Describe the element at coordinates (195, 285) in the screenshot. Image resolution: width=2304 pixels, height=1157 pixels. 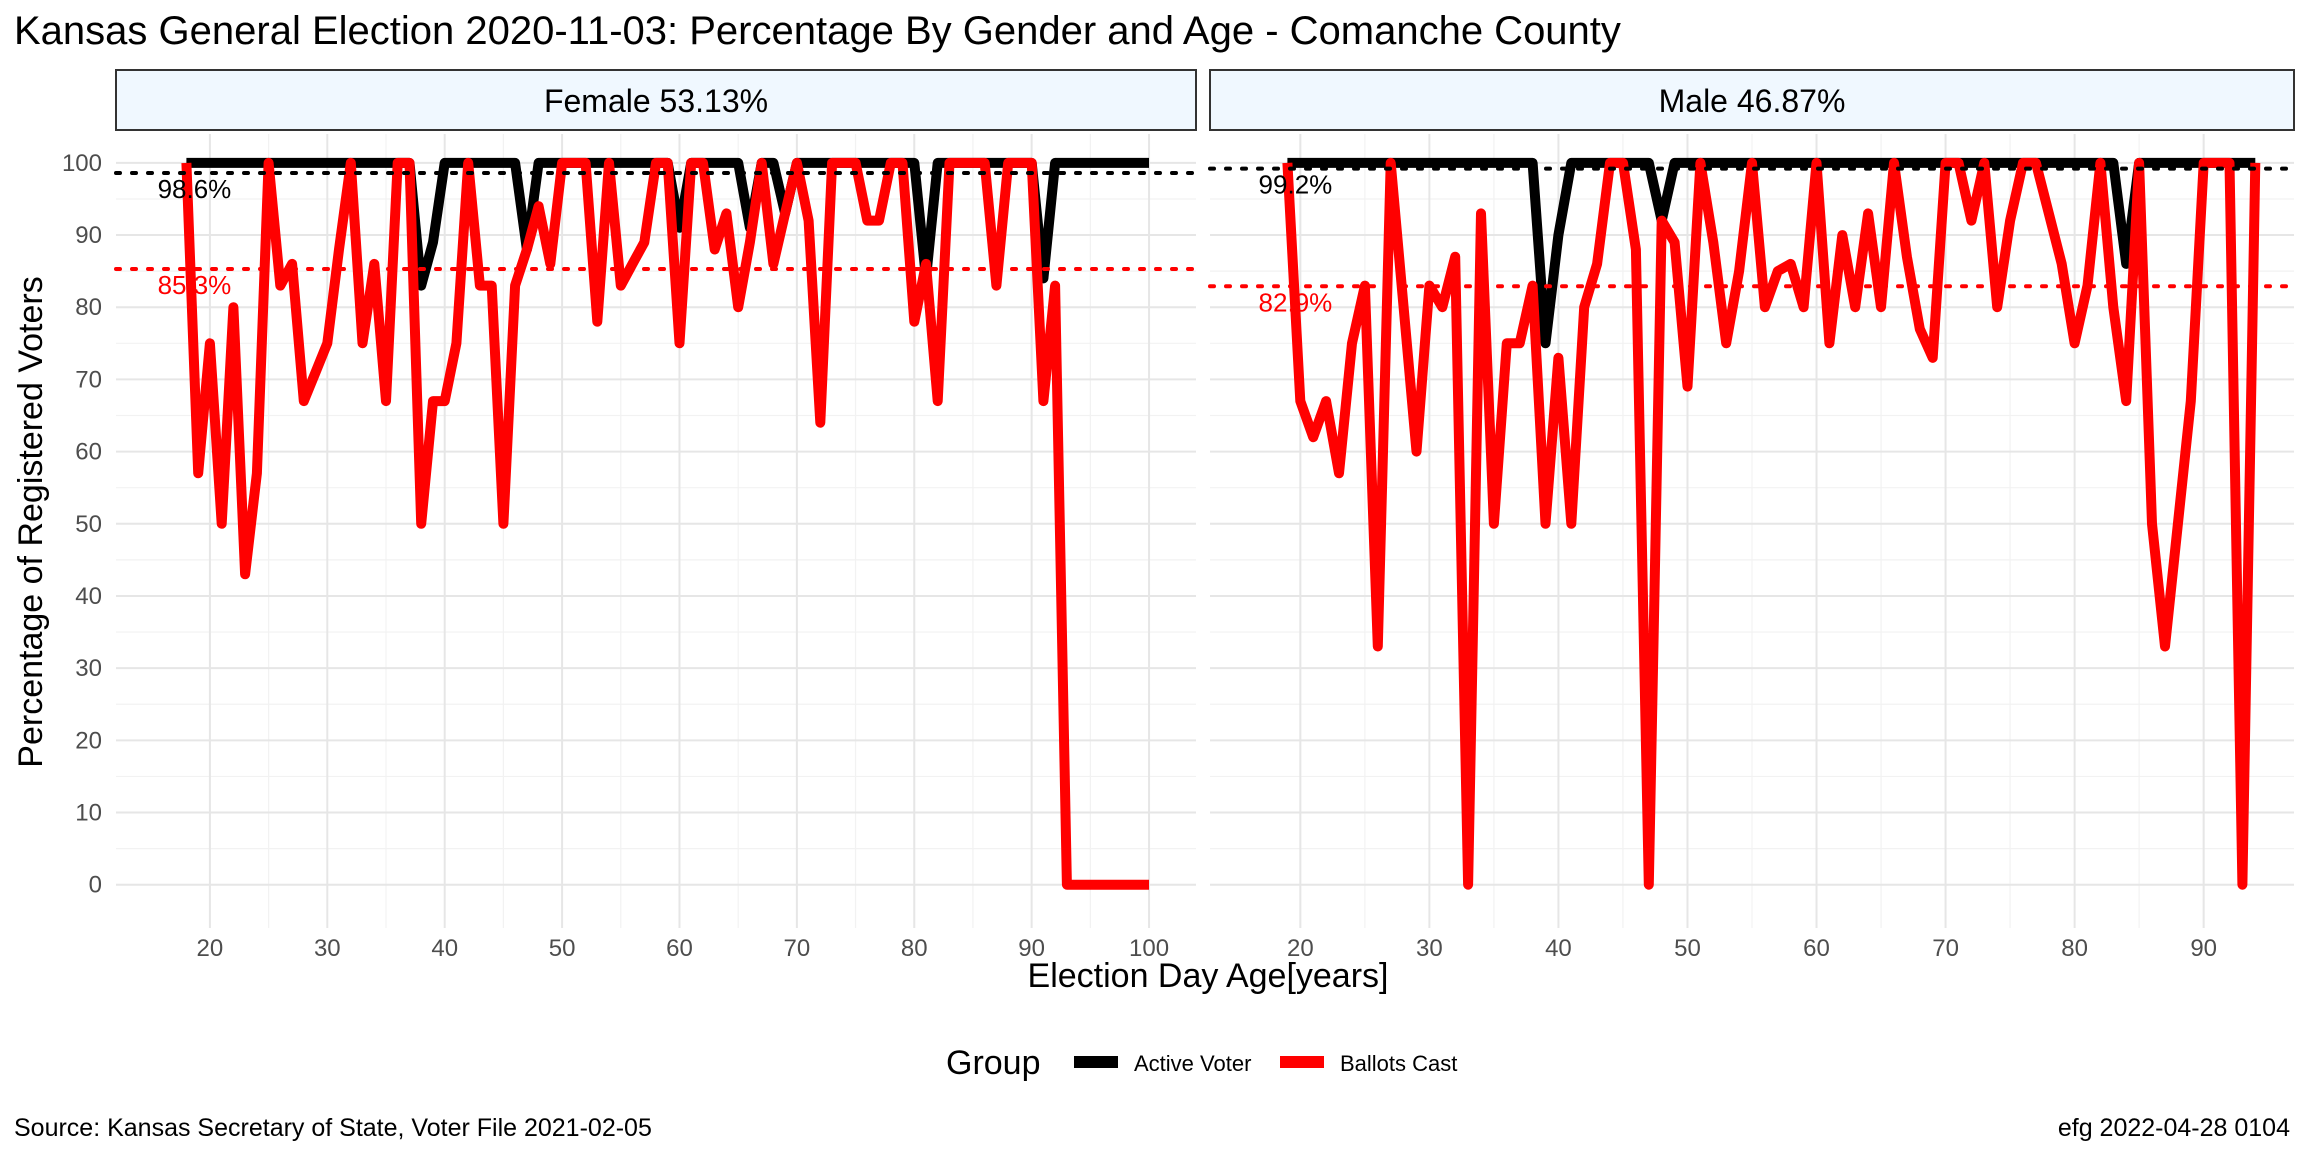
I see `average-label: 85.3%` at that location.